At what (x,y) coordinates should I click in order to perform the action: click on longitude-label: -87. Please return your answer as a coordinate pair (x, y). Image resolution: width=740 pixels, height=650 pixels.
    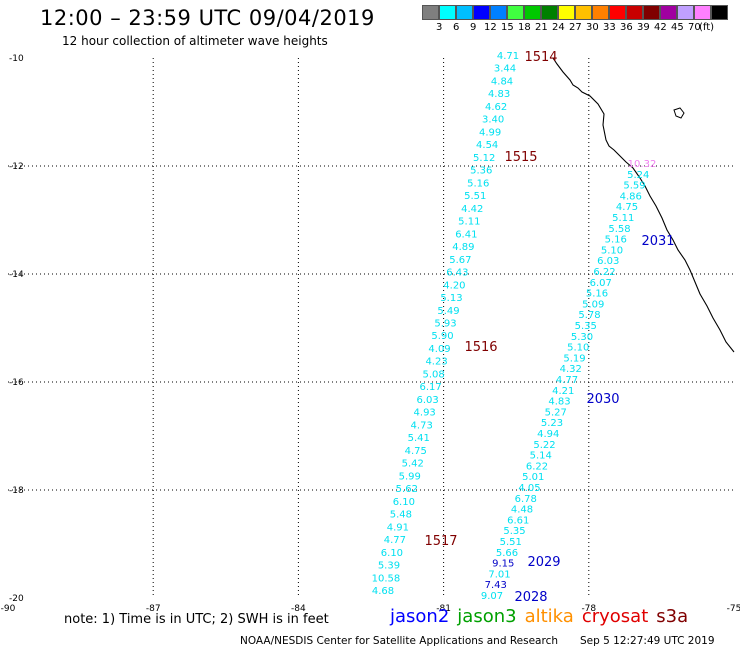
    Looking at the image, I should click on (153, 609).